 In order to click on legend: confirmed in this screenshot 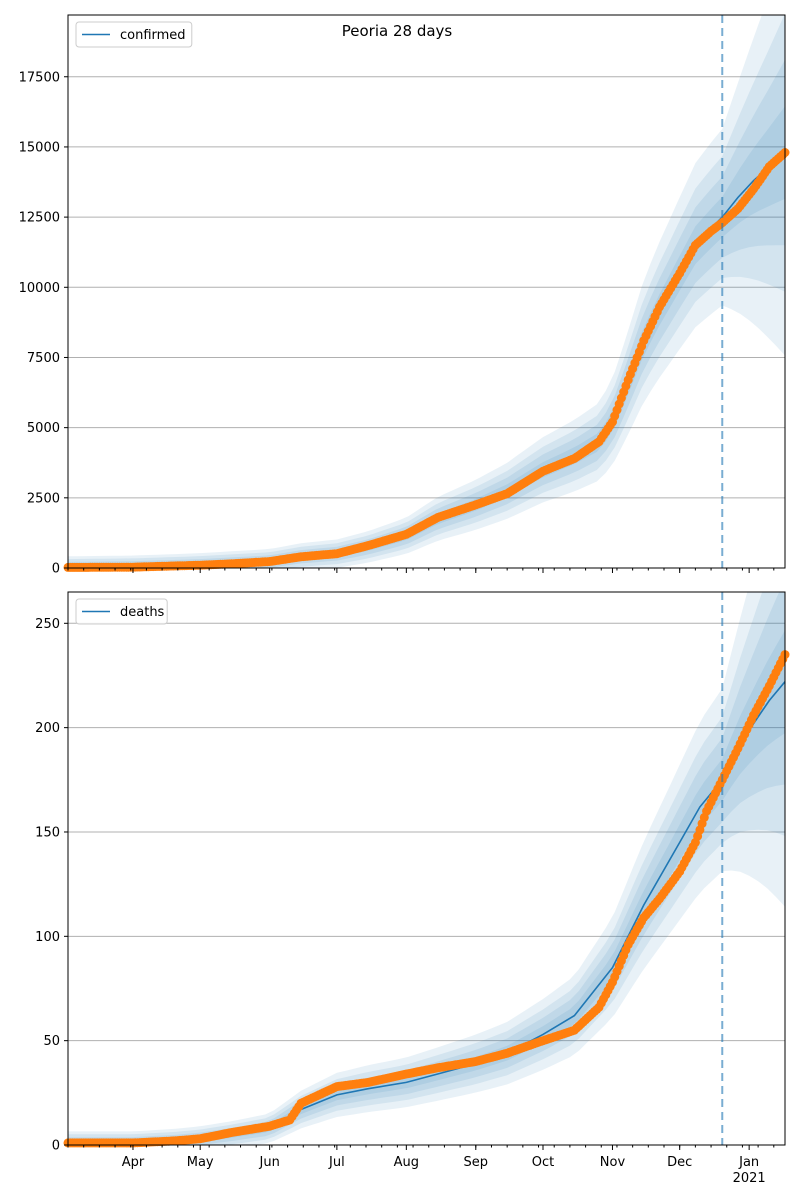, I will do `click(134, 34)`.